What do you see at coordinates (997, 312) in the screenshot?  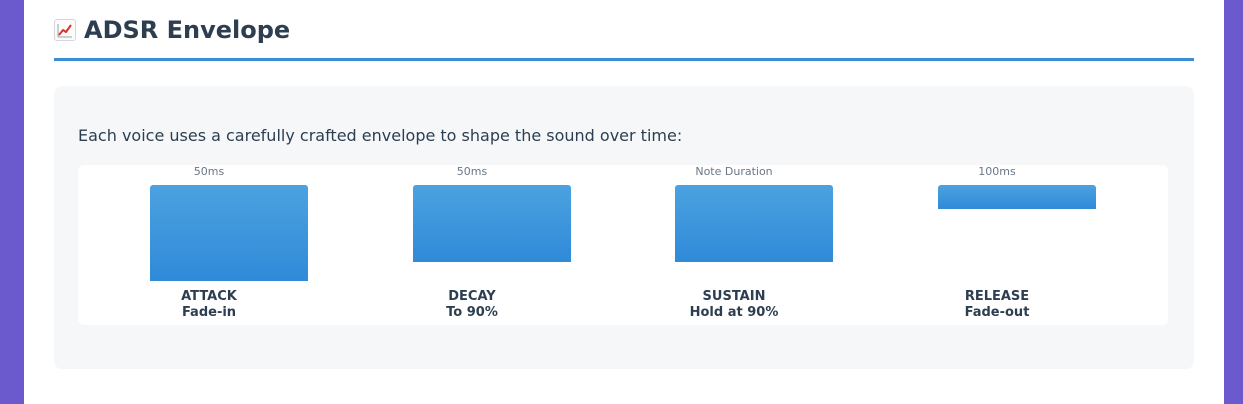 I see `stage-description: Fade-out` at bounding box center [997, 312].